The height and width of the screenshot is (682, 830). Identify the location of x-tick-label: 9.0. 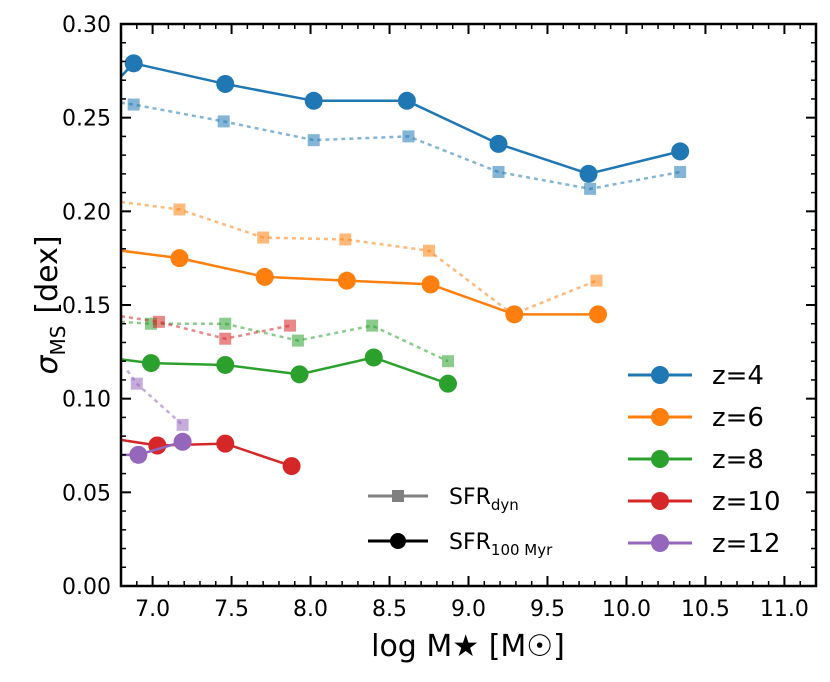
(468, 609).